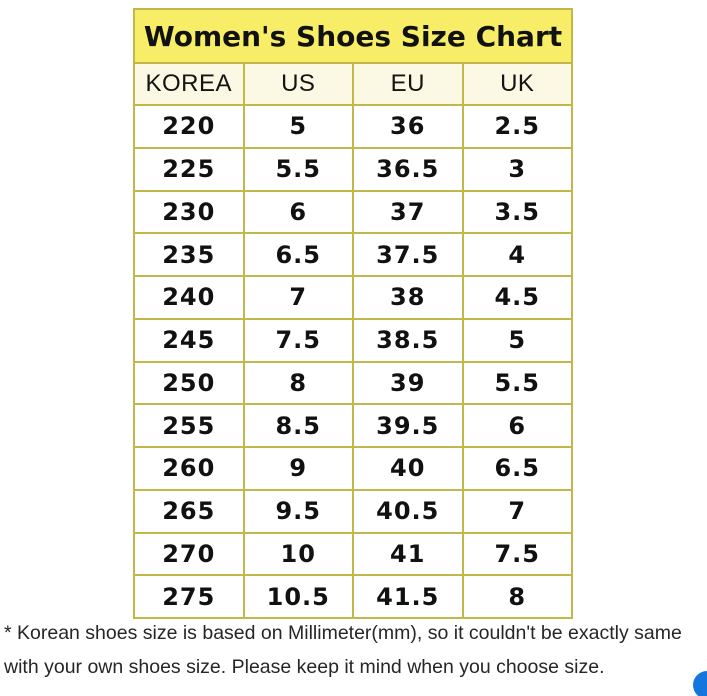  I want to click on size-cell: 39, so click(408, 383).